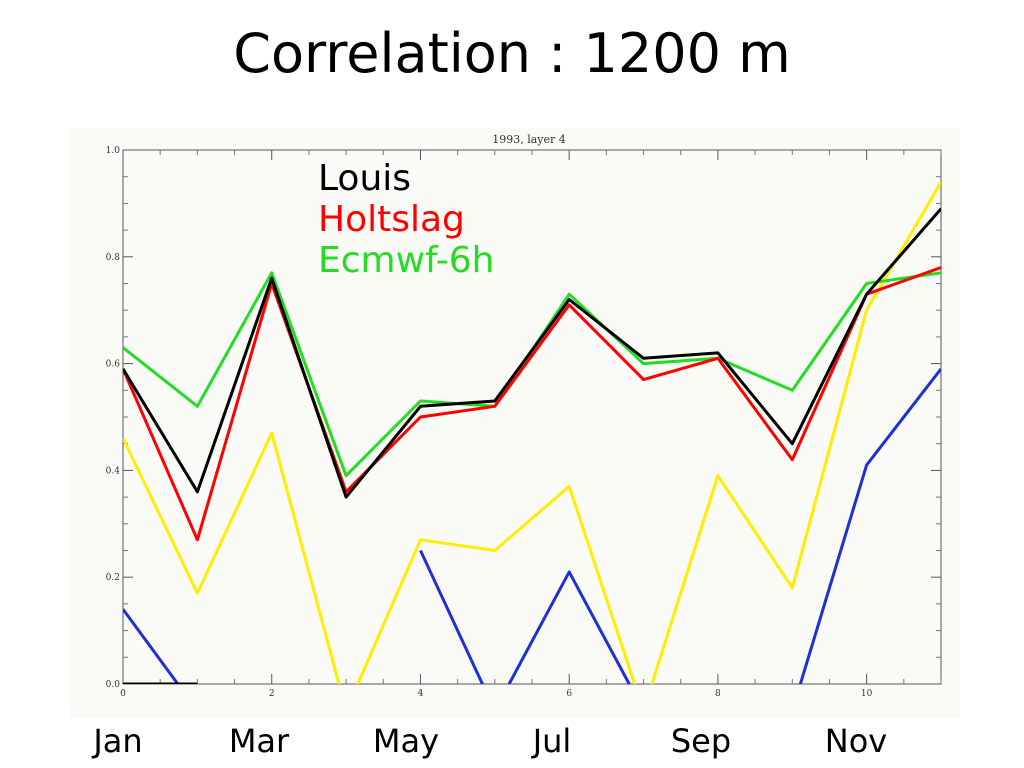 Image resolution: width=1024 pixels, height=768 pixels. What do you see at coordinates (512, 53) in the screenshot?
I see `slide-title: Correlation : 1200 m` at bounding box center [512, 53].